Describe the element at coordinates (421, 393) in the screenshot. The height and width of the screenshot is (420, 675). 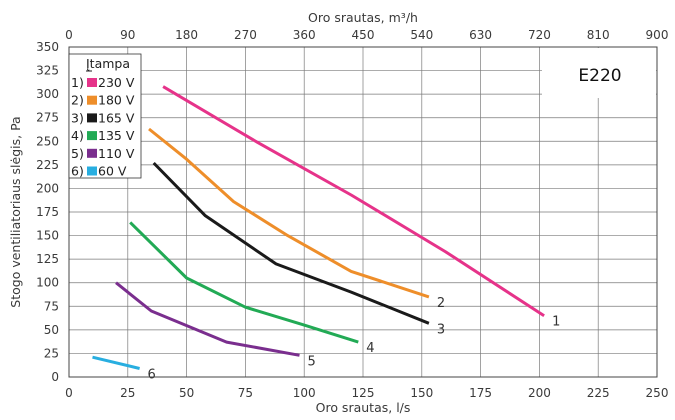
I see `x-tick-label: 150` at that location.